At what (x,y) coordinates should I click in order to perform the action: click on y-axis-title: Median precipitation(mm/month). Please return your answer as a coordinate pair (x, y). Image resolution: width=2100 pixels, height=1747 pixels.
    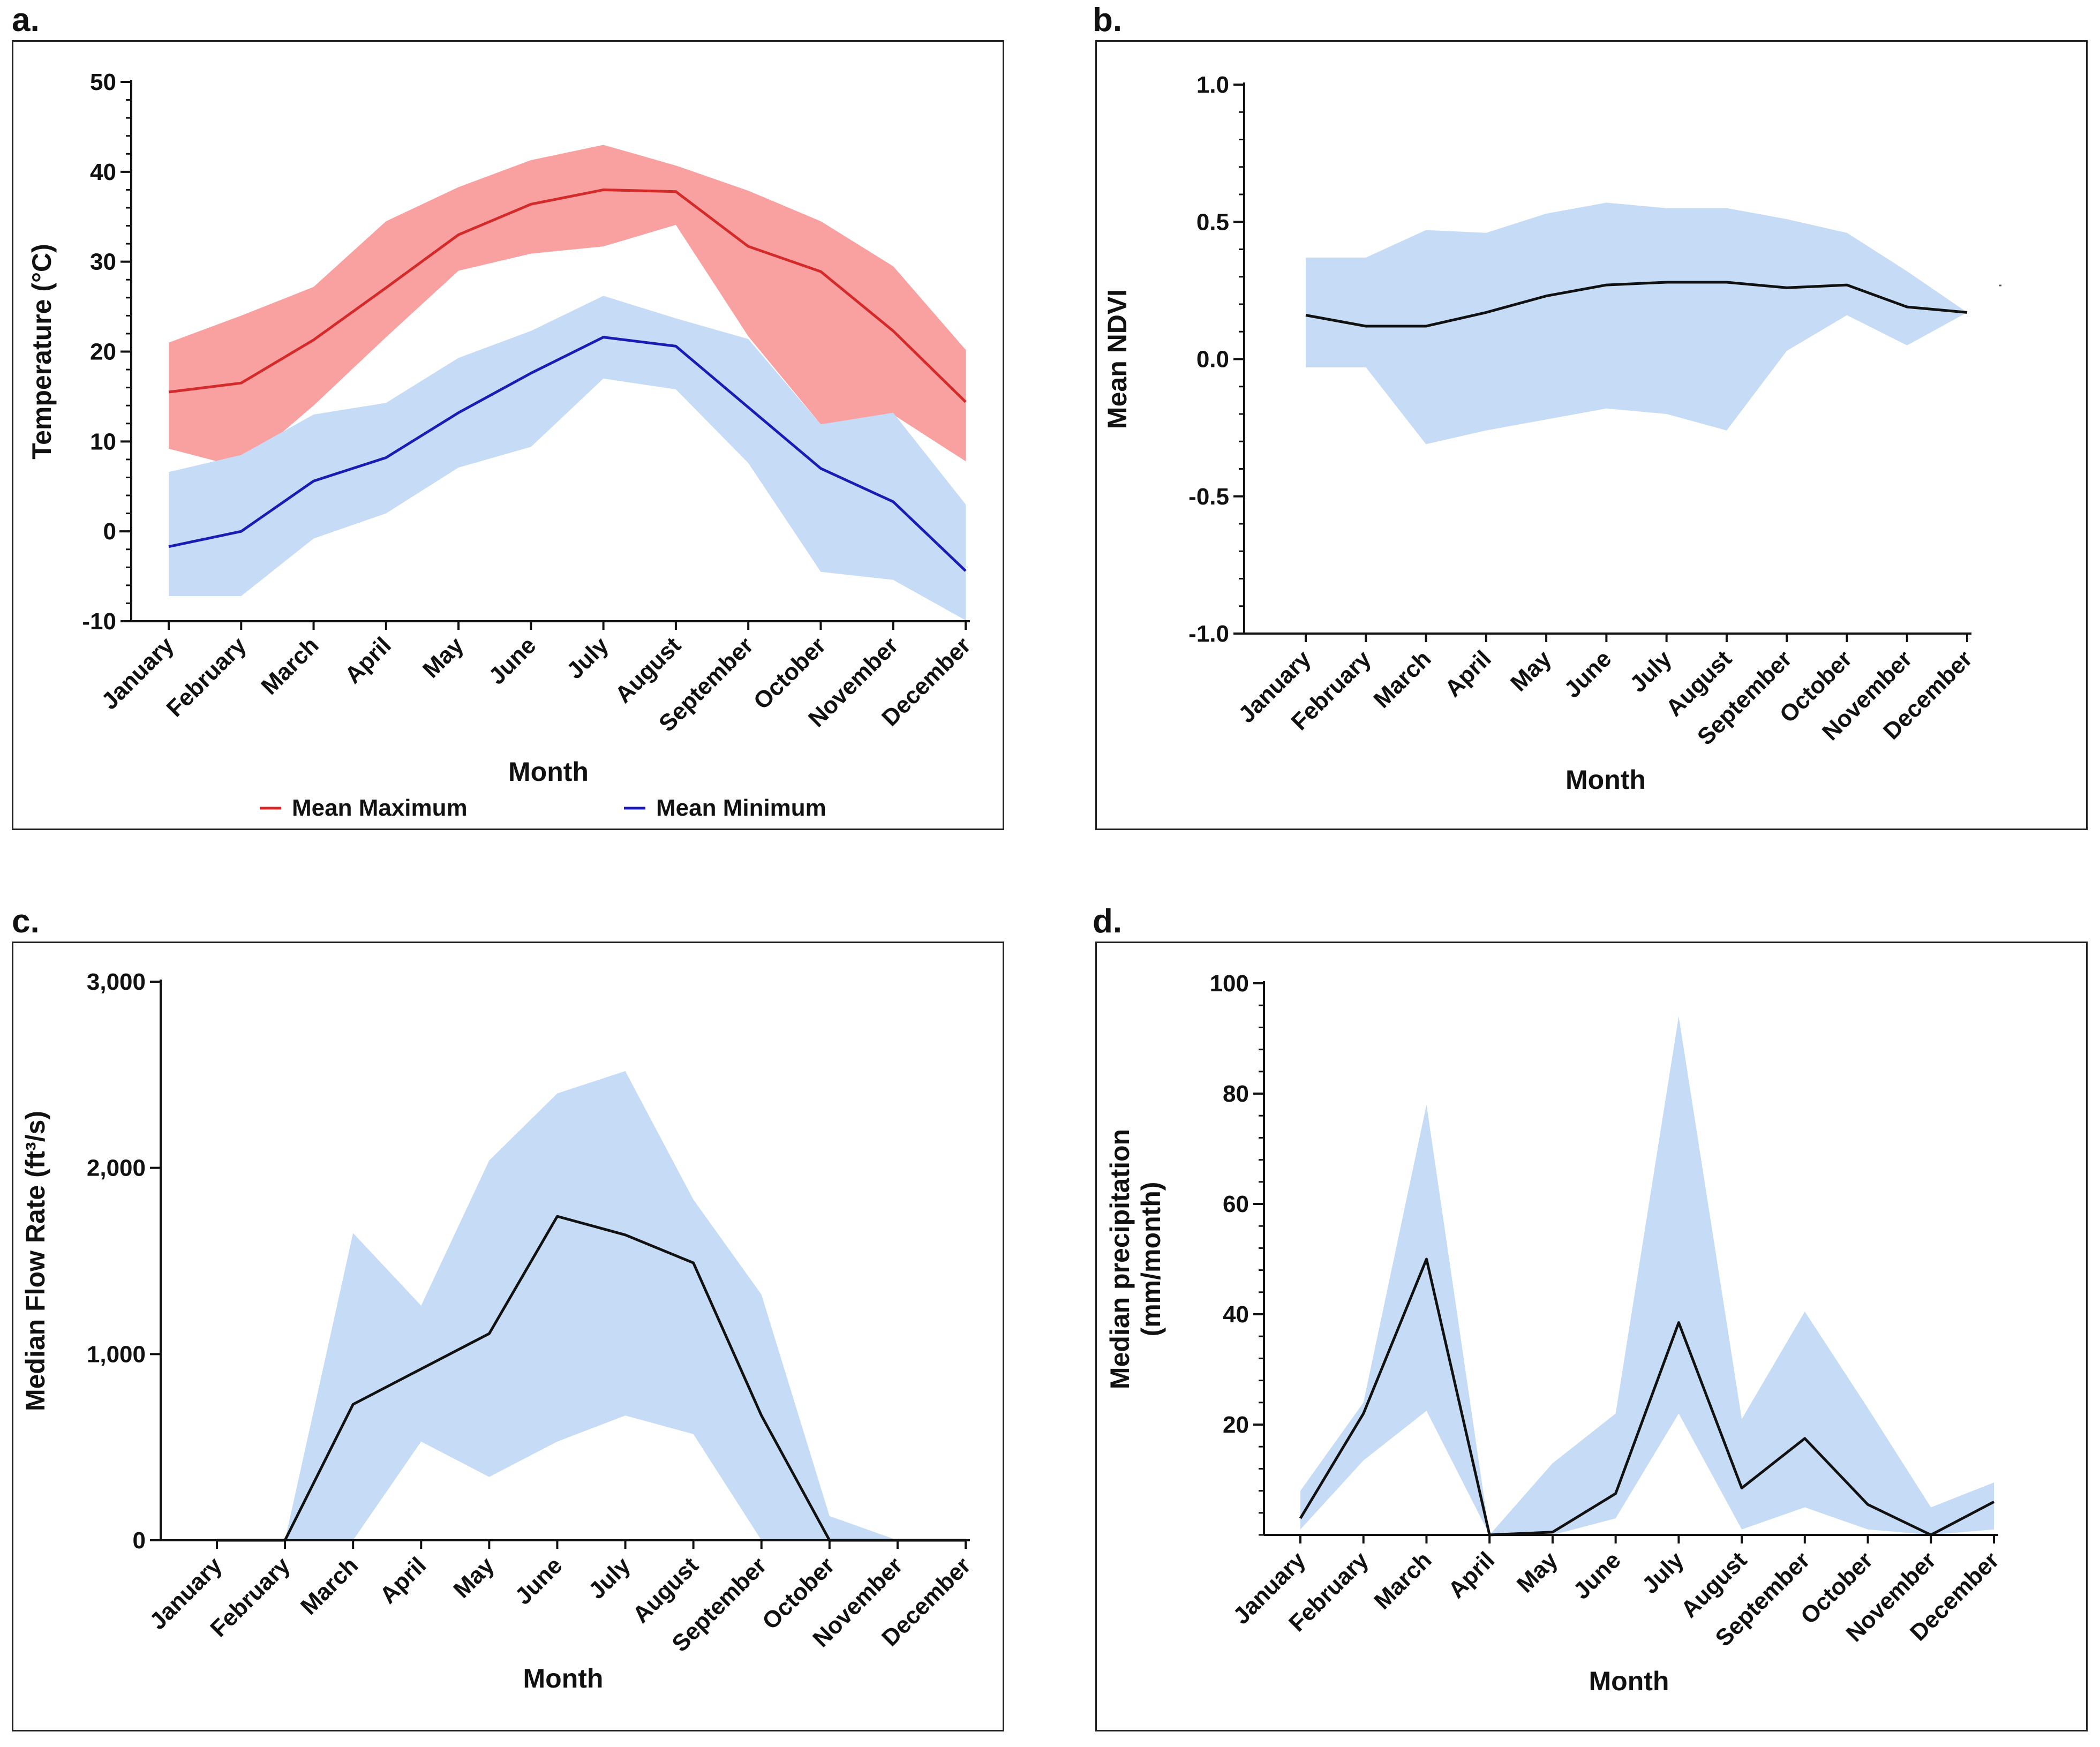
    Looking at the image, I should click on (1135, 1259).